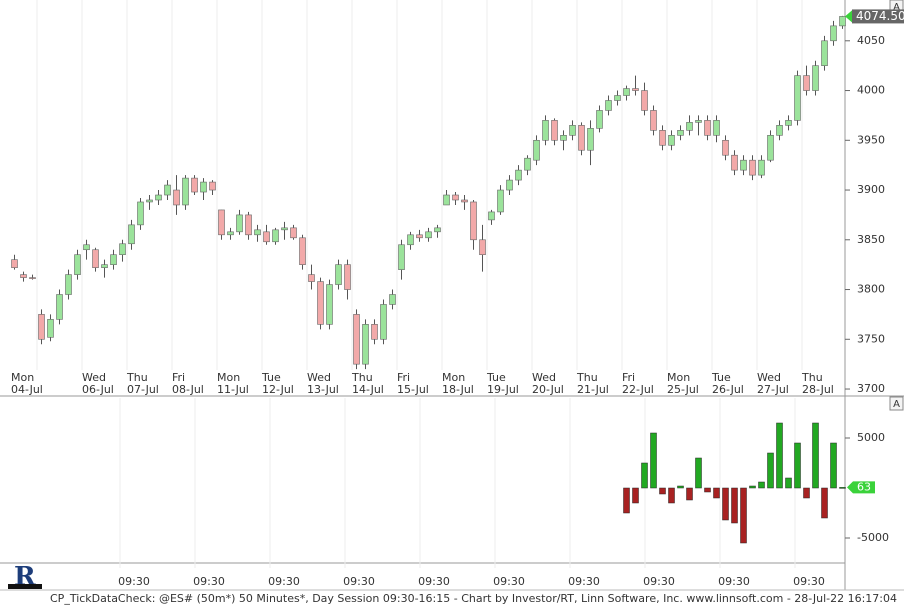  What do you see at coordinates (178, 377) in the screenshot?
I see `day-label: Fri` at bounding box center [178, 377].